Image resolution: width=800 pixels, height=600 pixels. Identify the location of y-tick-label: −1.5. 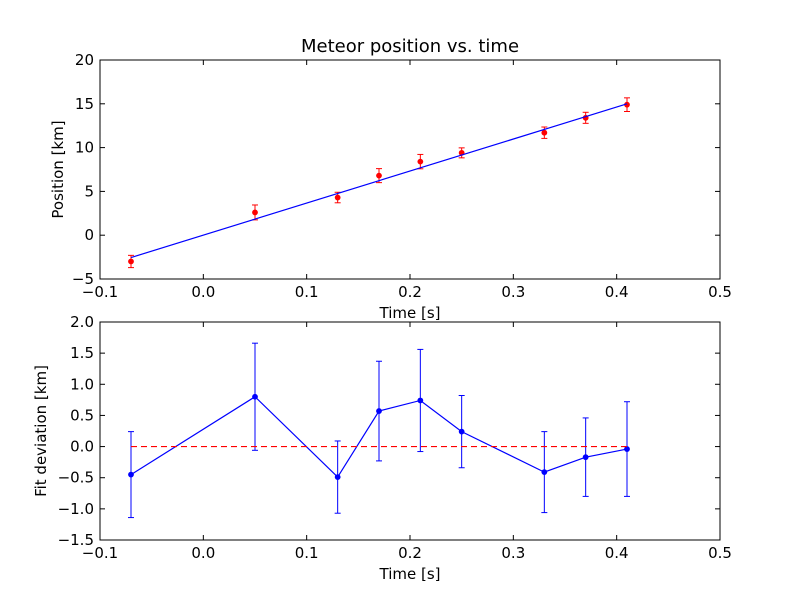
(76, 540).